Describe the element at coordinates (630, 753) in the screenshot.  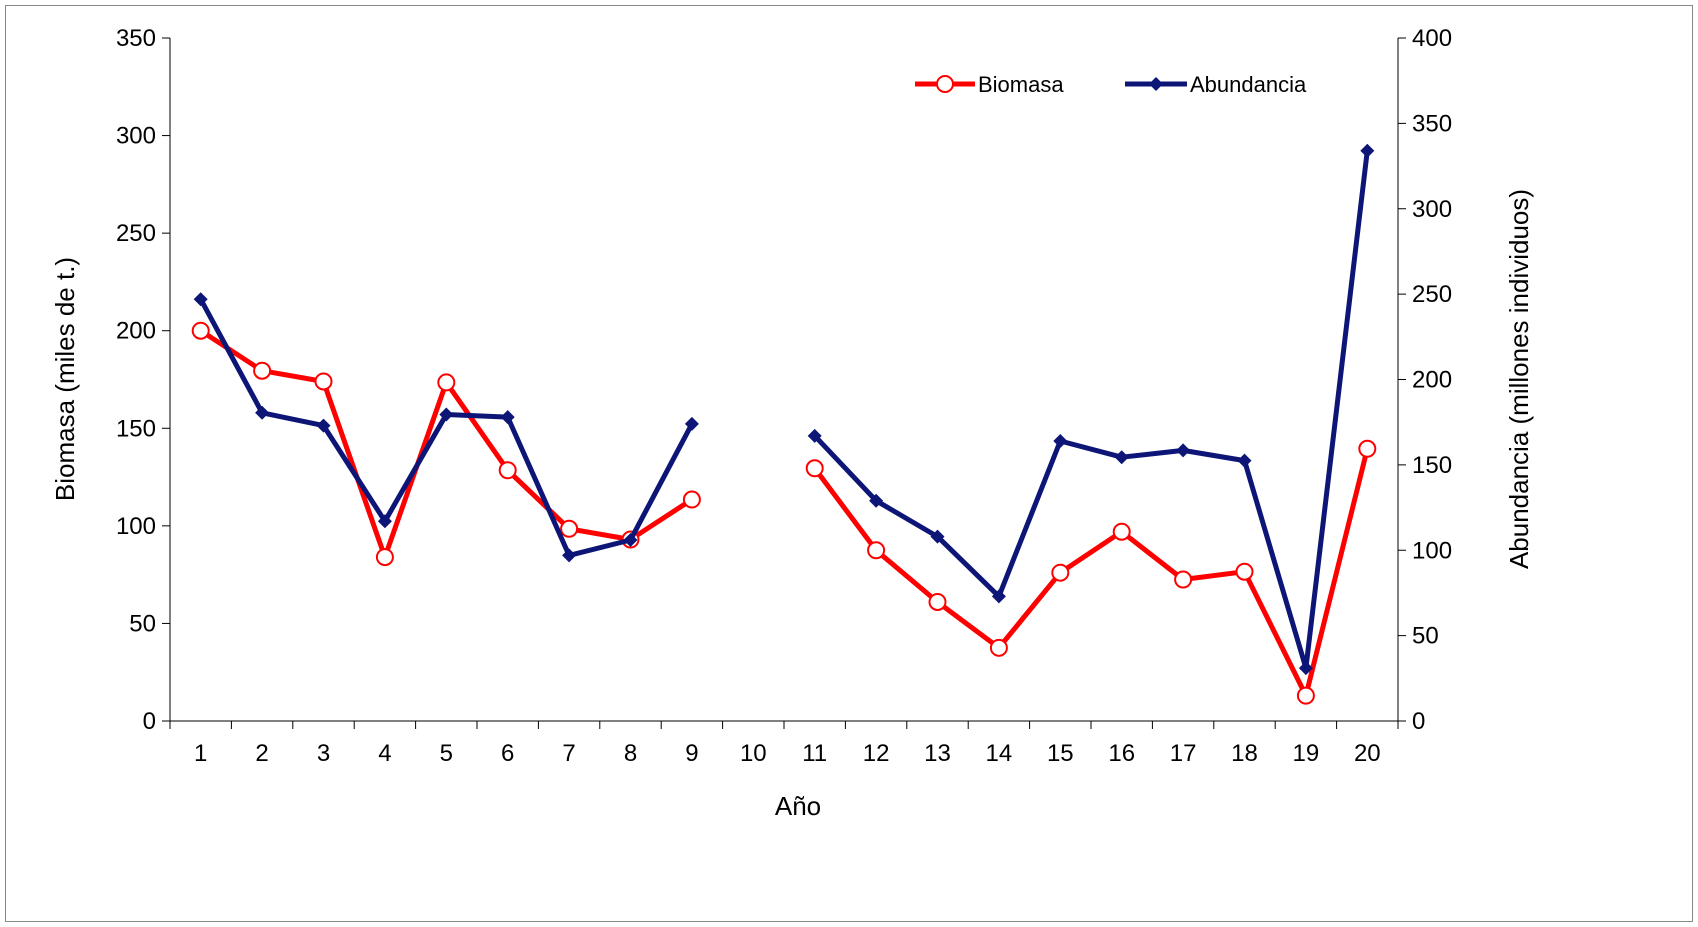
I see `x-tick-label: 8` at that location.